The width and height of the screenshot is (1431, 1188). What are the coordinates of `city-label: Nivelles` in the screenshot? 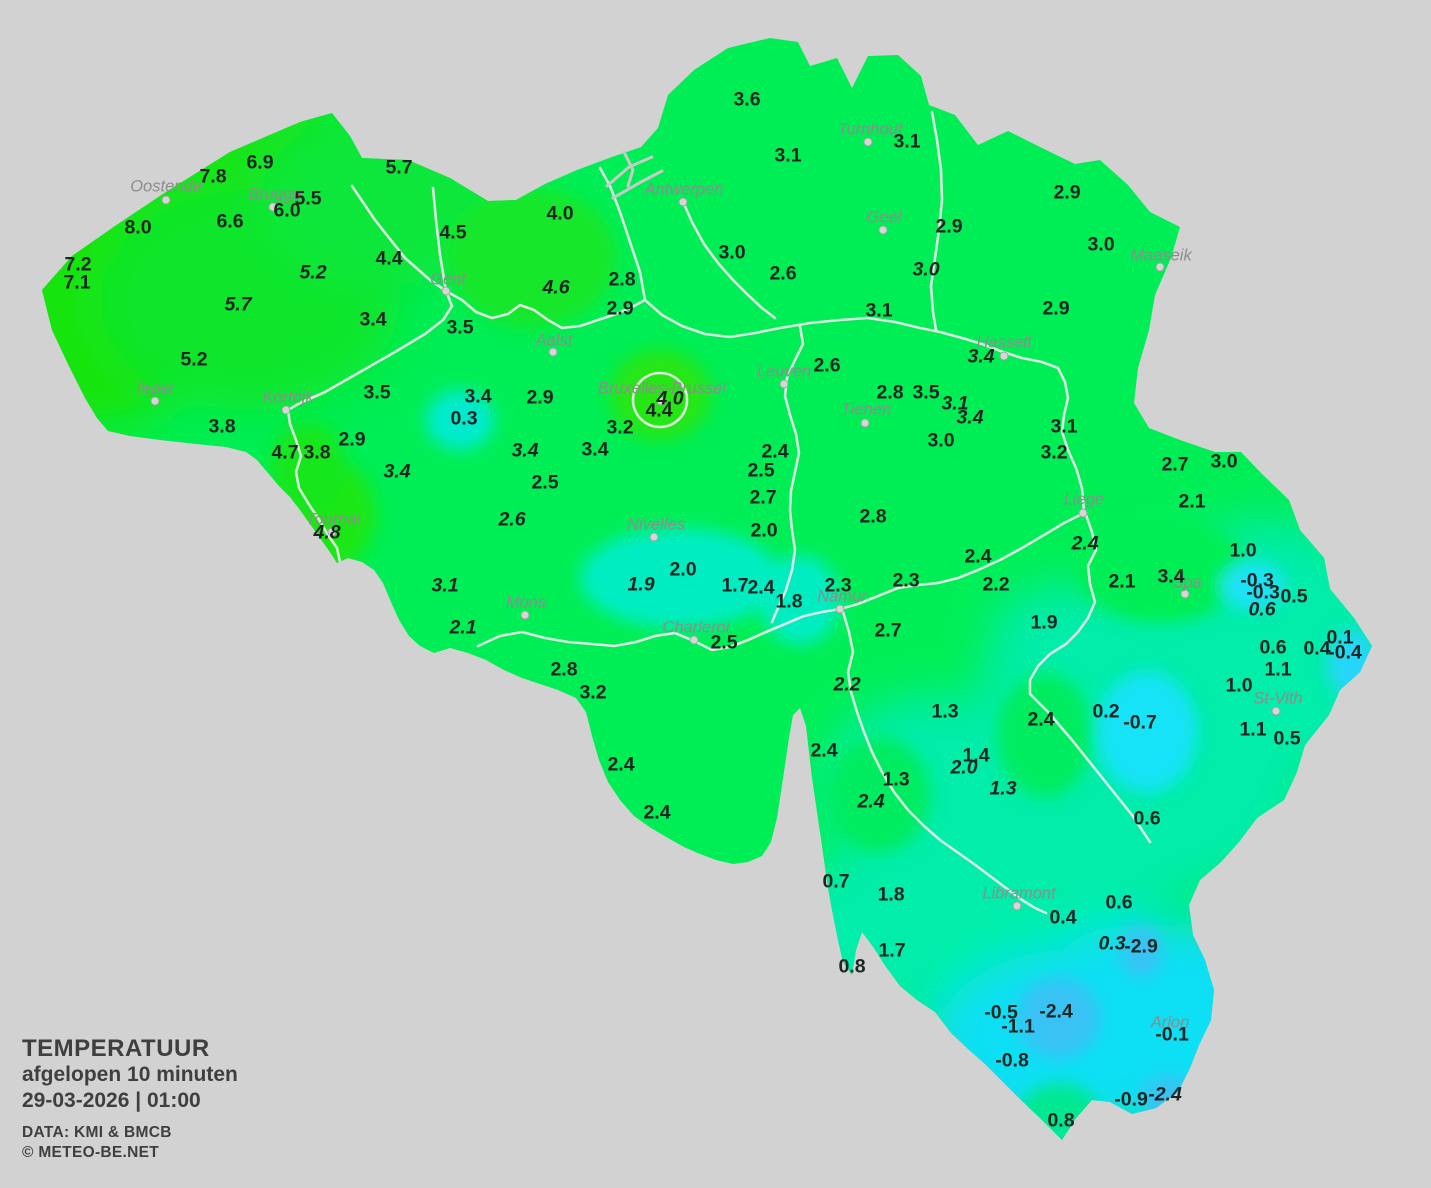 It's located at (656, 524).